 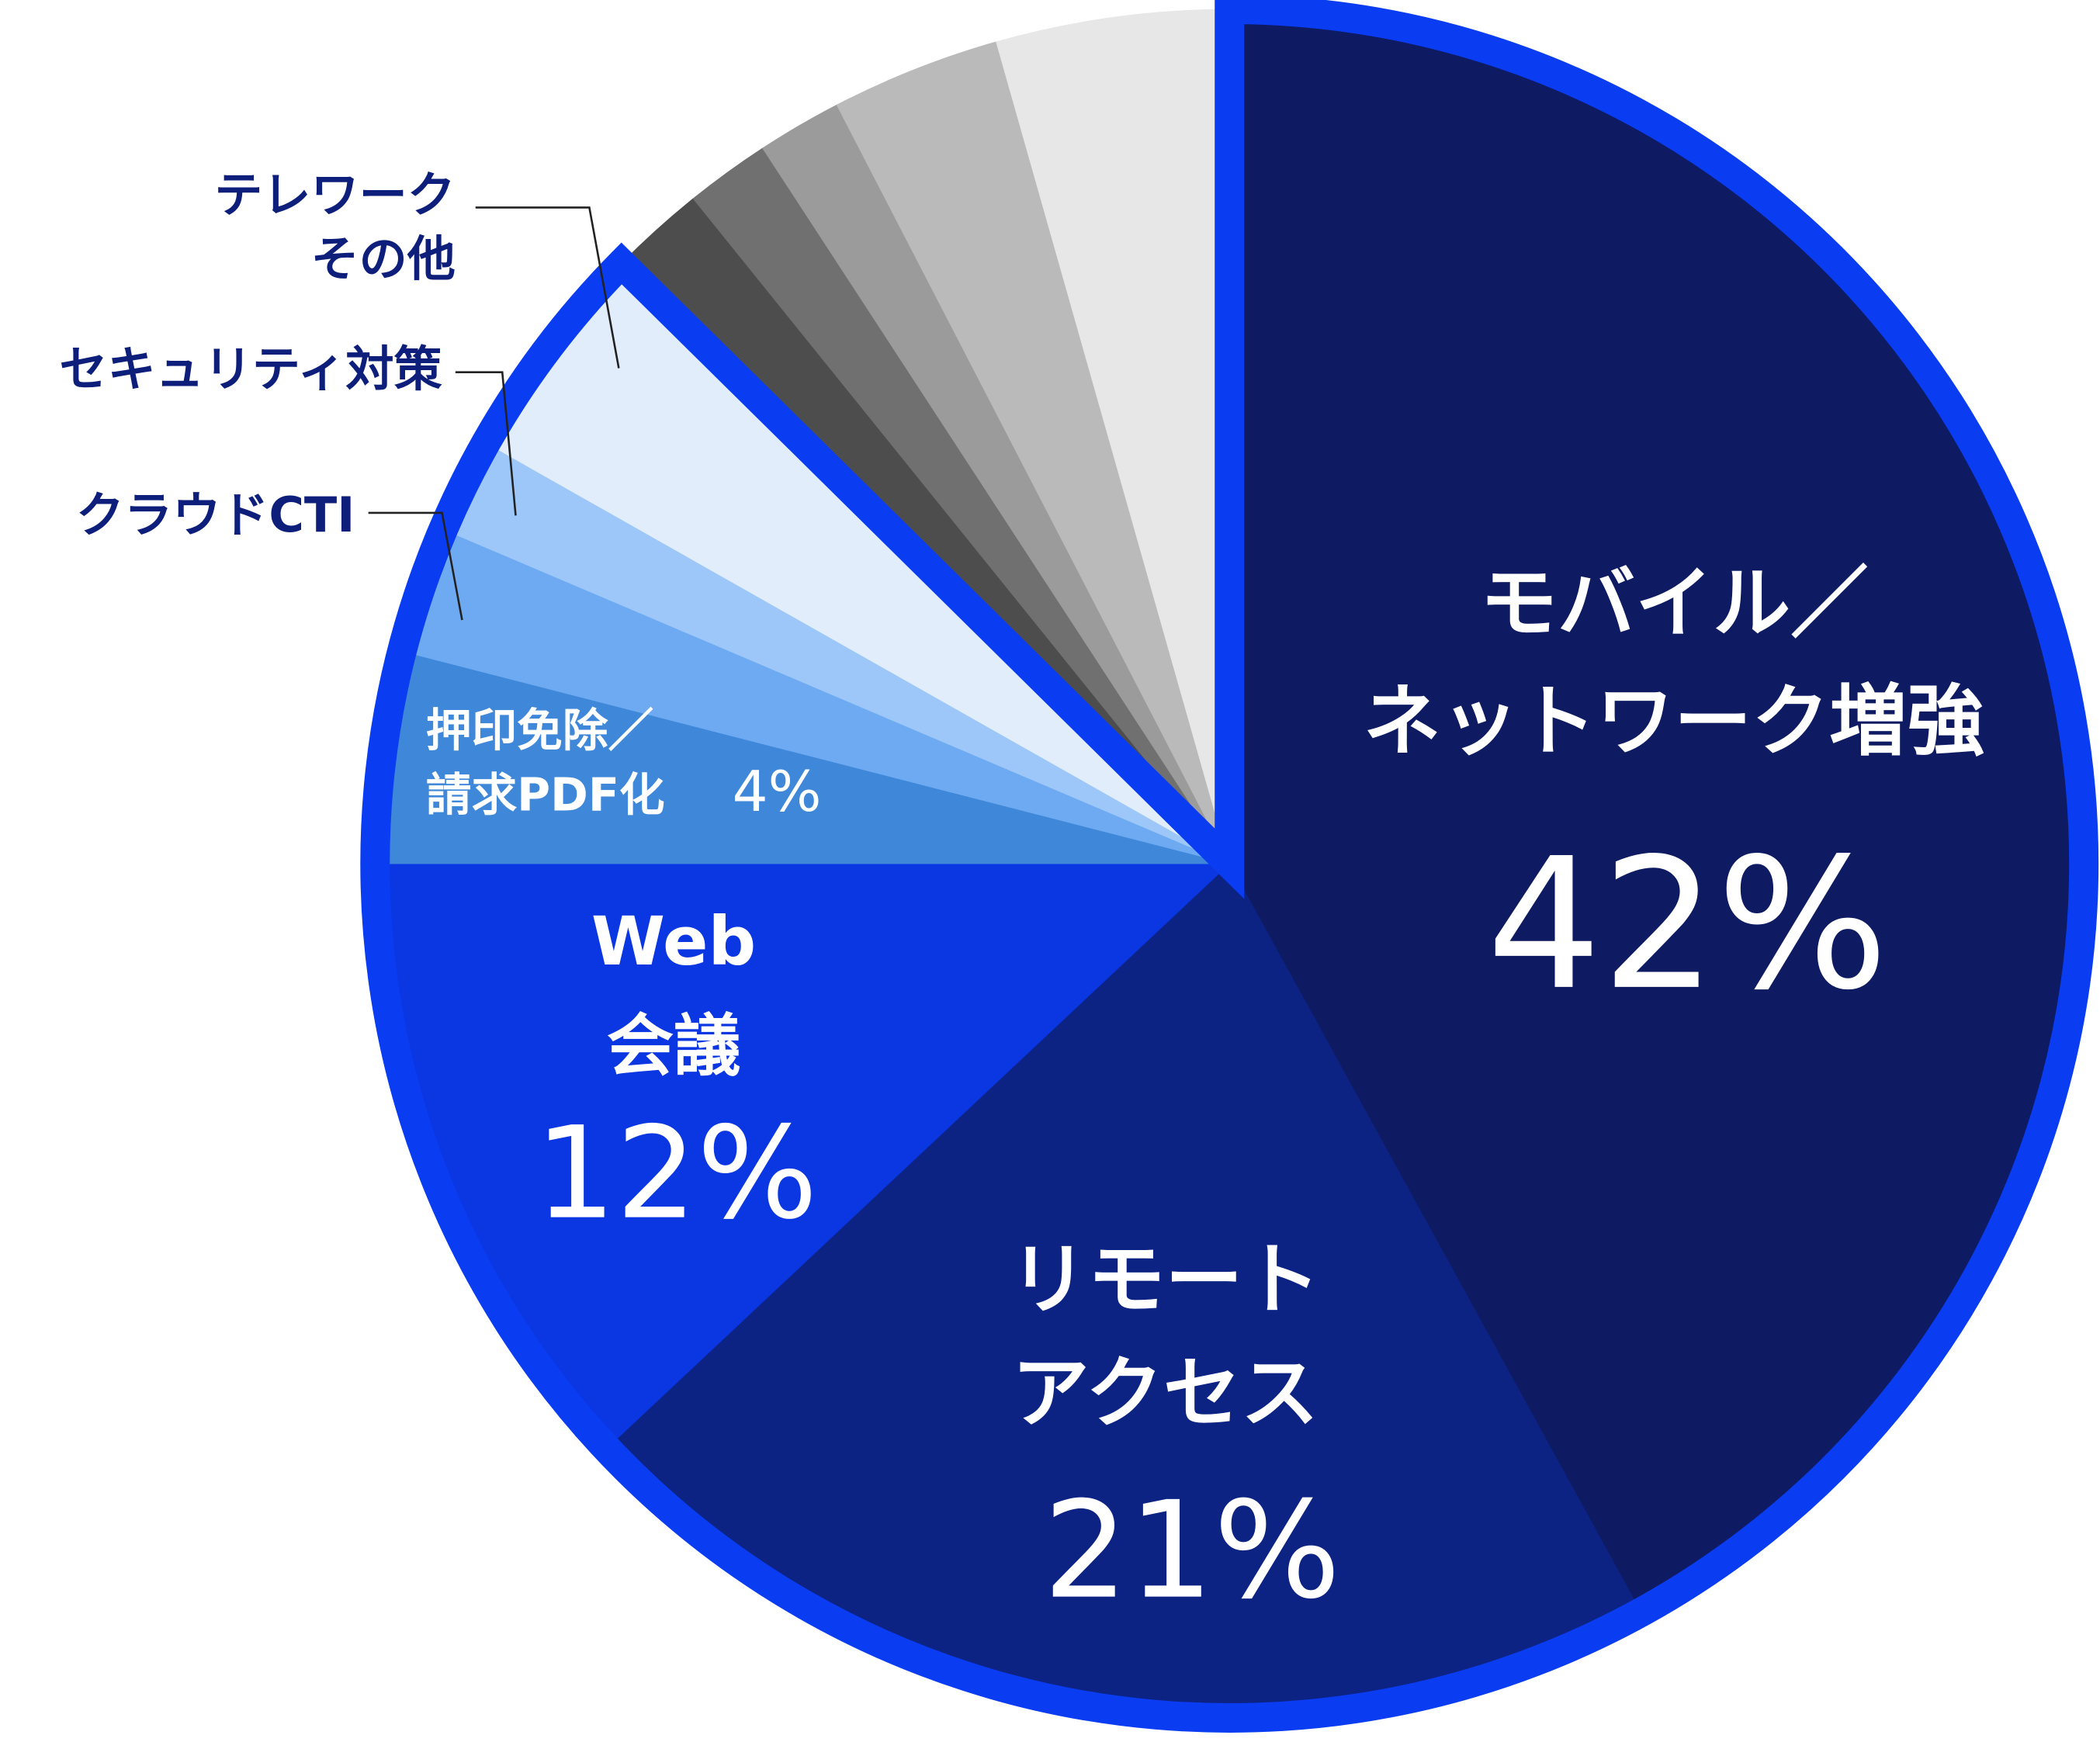 I want to click on value-label: 42%, so click(x=1688, y=925).